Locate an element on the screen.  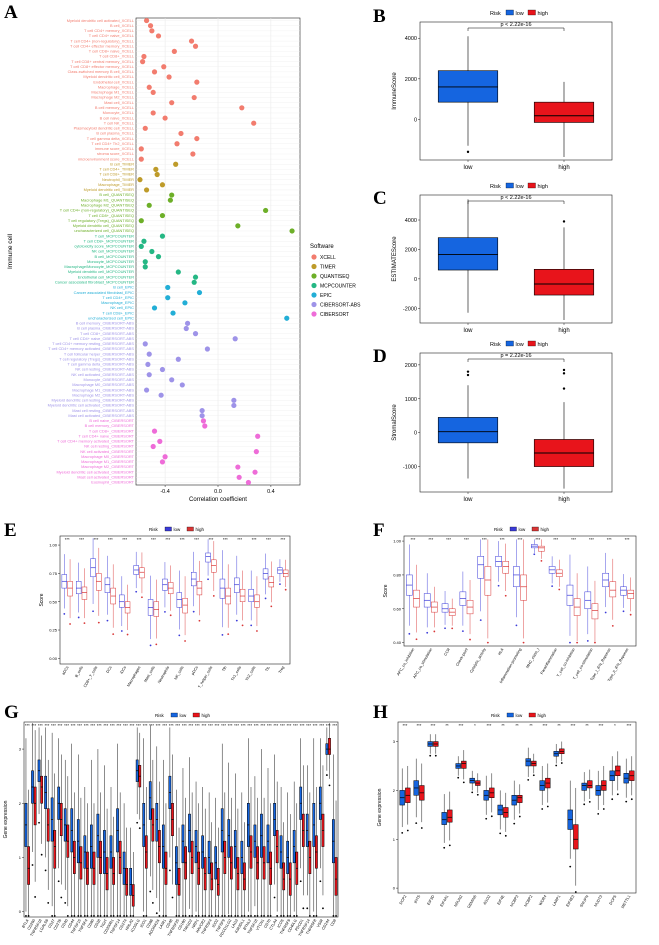
dotplot-legend-label: XCELL is located at coordinates (328, 258).